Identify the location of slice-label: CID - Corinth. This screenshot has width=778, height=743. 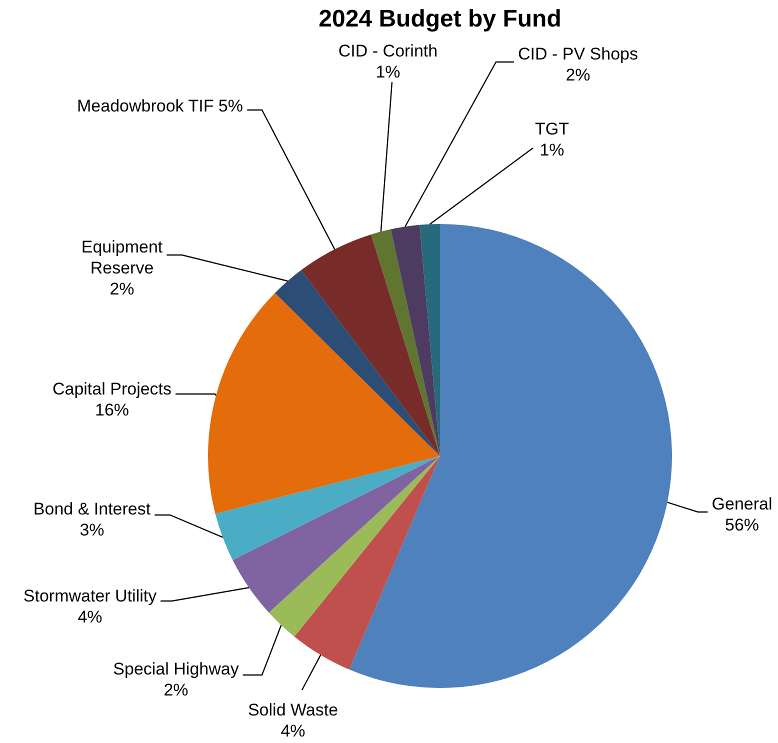
(388, 51).